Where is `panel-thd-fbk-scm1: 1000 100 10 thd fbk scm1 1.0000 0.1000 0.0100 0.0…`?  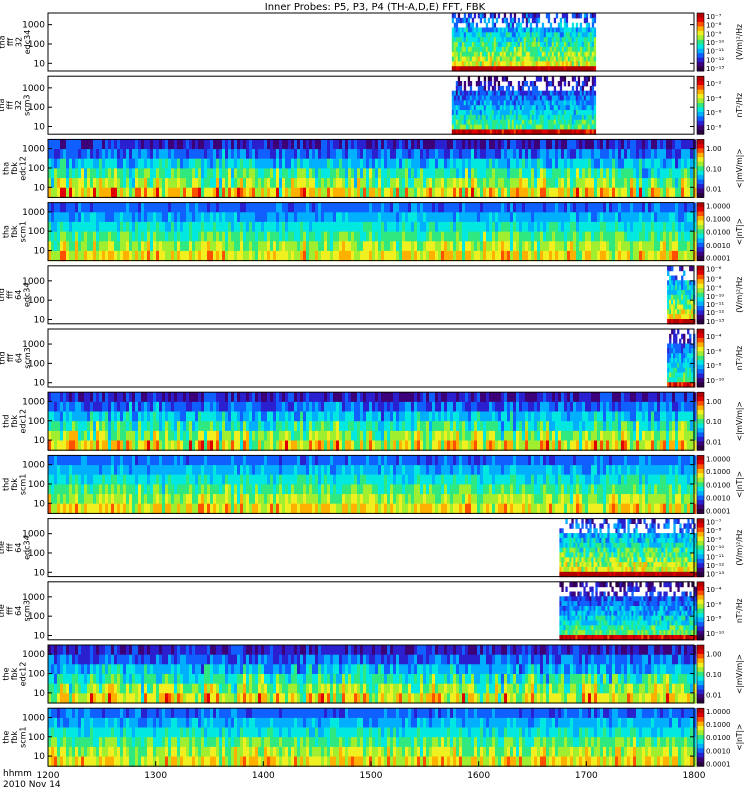 panel-thd-fbk-scm1: 1000 100 10 thd fbk scm1 1.0000 0.1000 0.0100 0.0… is located at coordinates (373, 485).